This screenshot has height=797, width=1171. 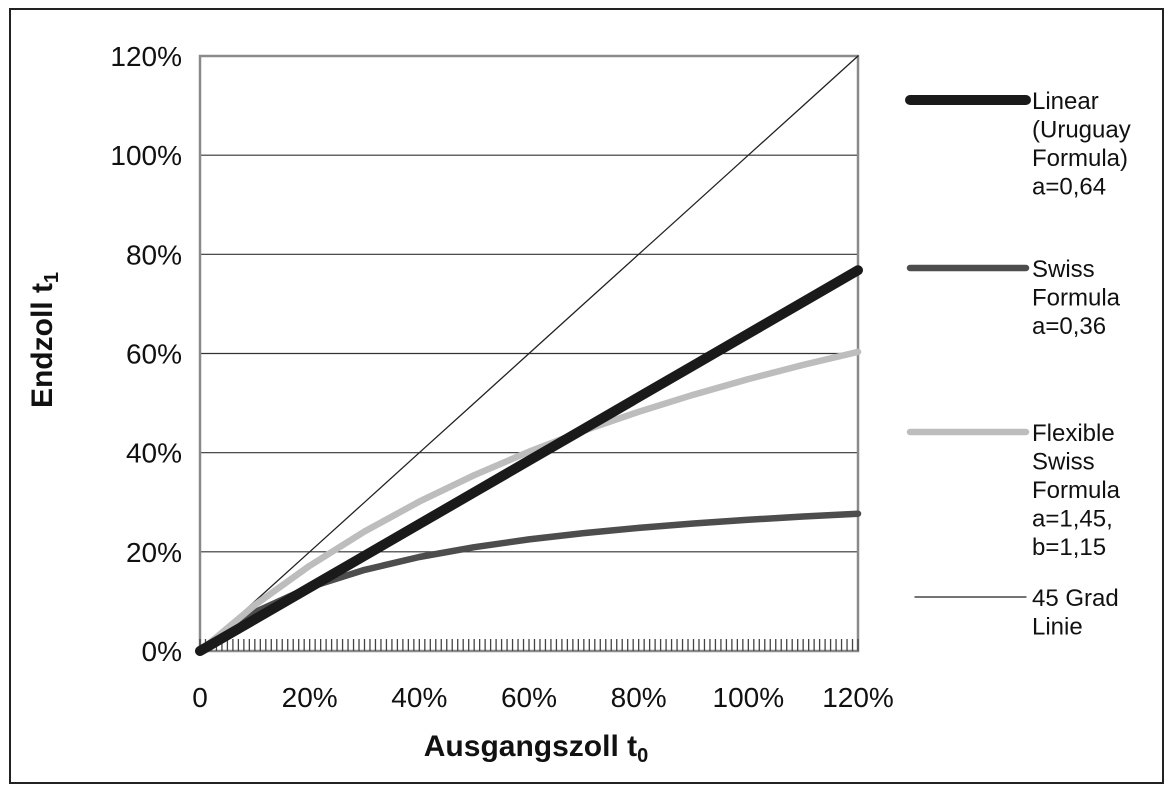 What do you see at coordinates (858, 697) in the screenshot?
I see `x-tick-label: 120%` at bounding box center [858, 697].